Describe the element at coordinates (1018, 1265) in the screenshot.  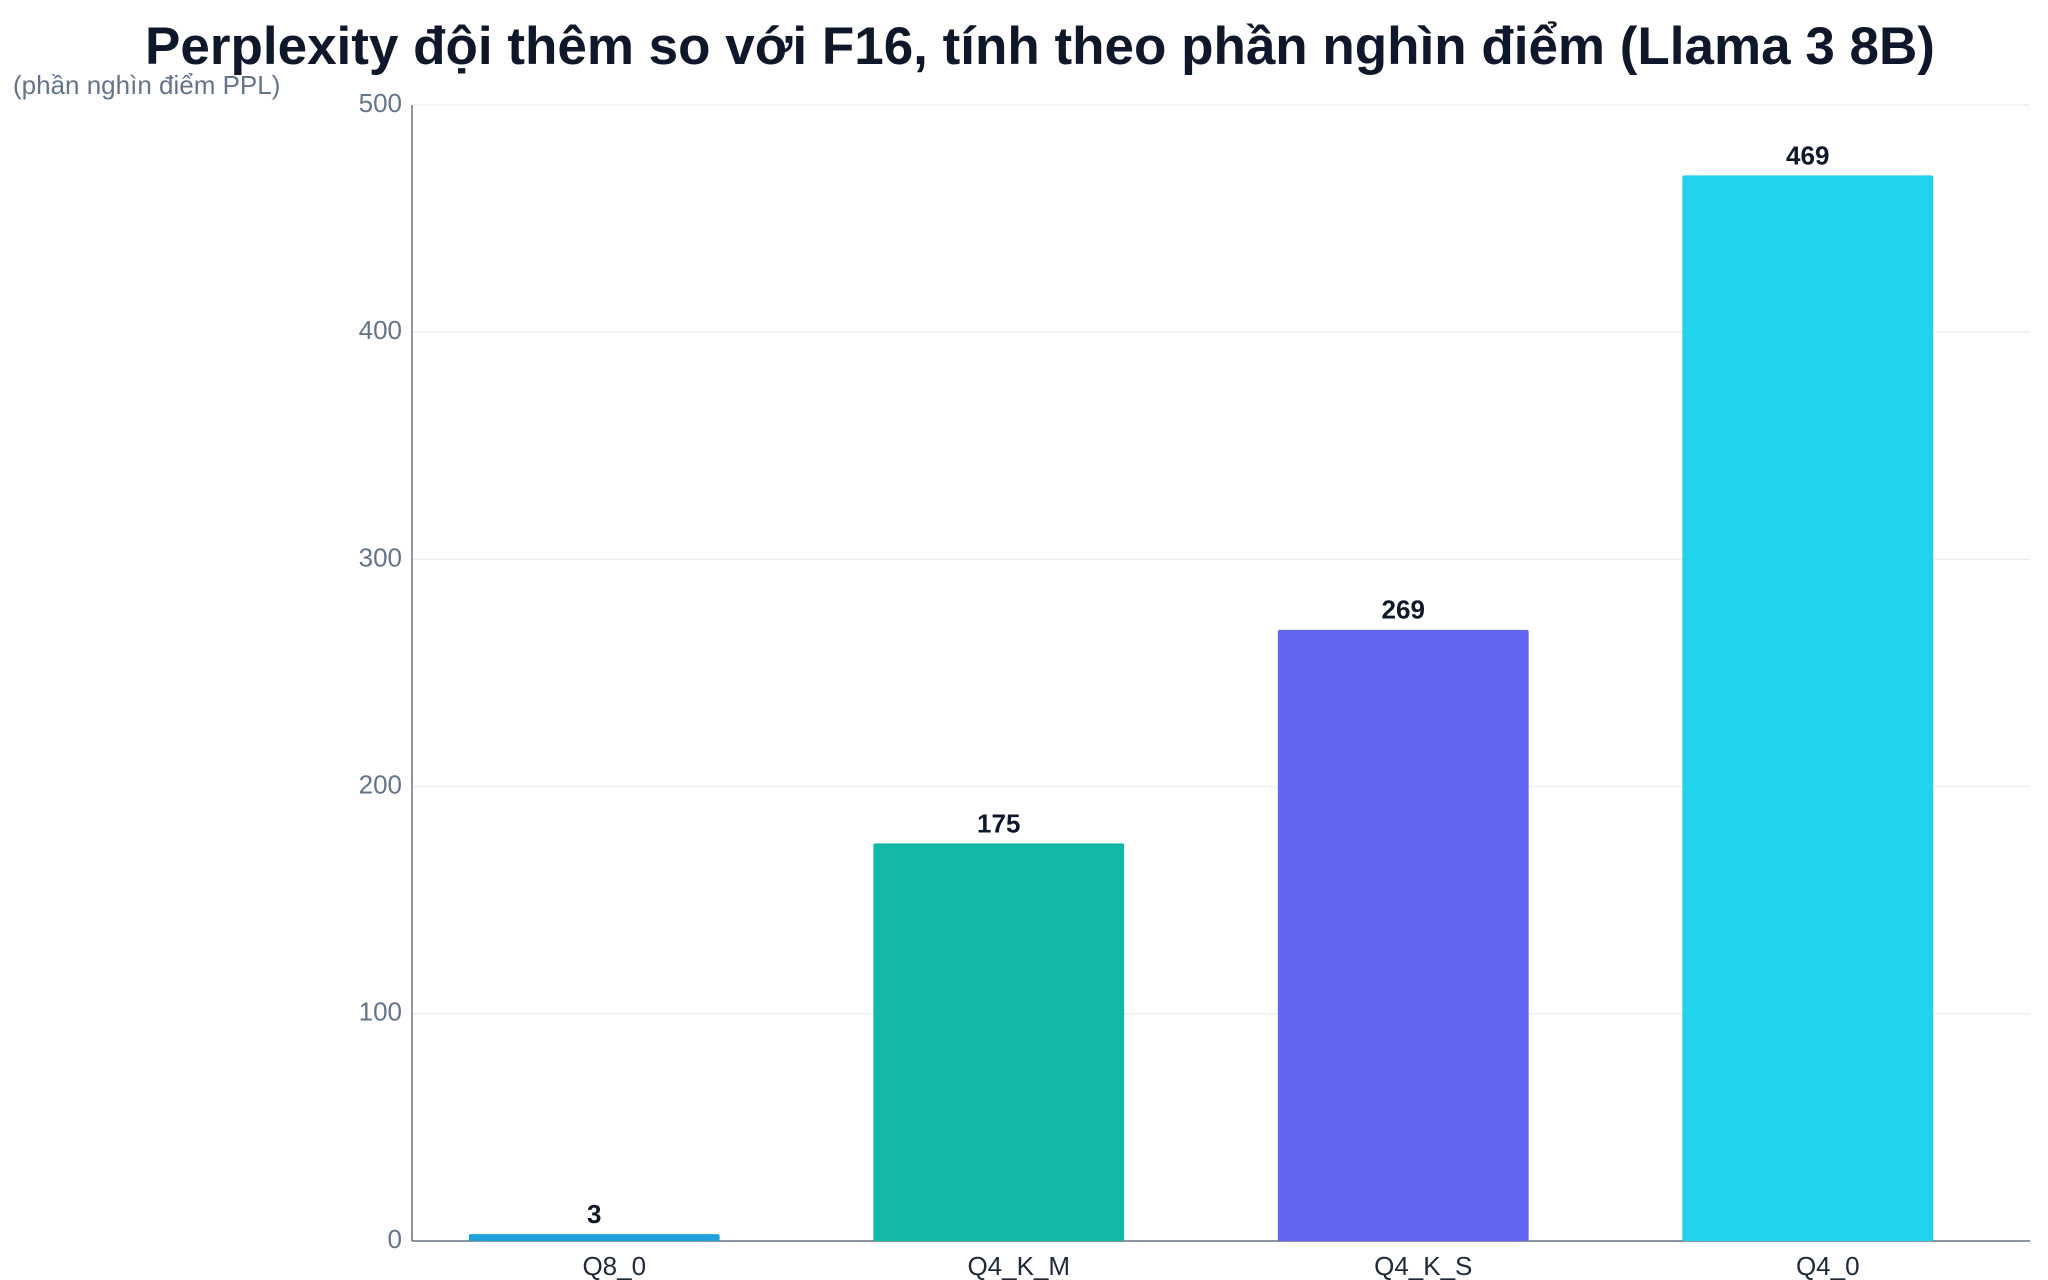
I see `x-tick-label: Q4_K_M` at that location.